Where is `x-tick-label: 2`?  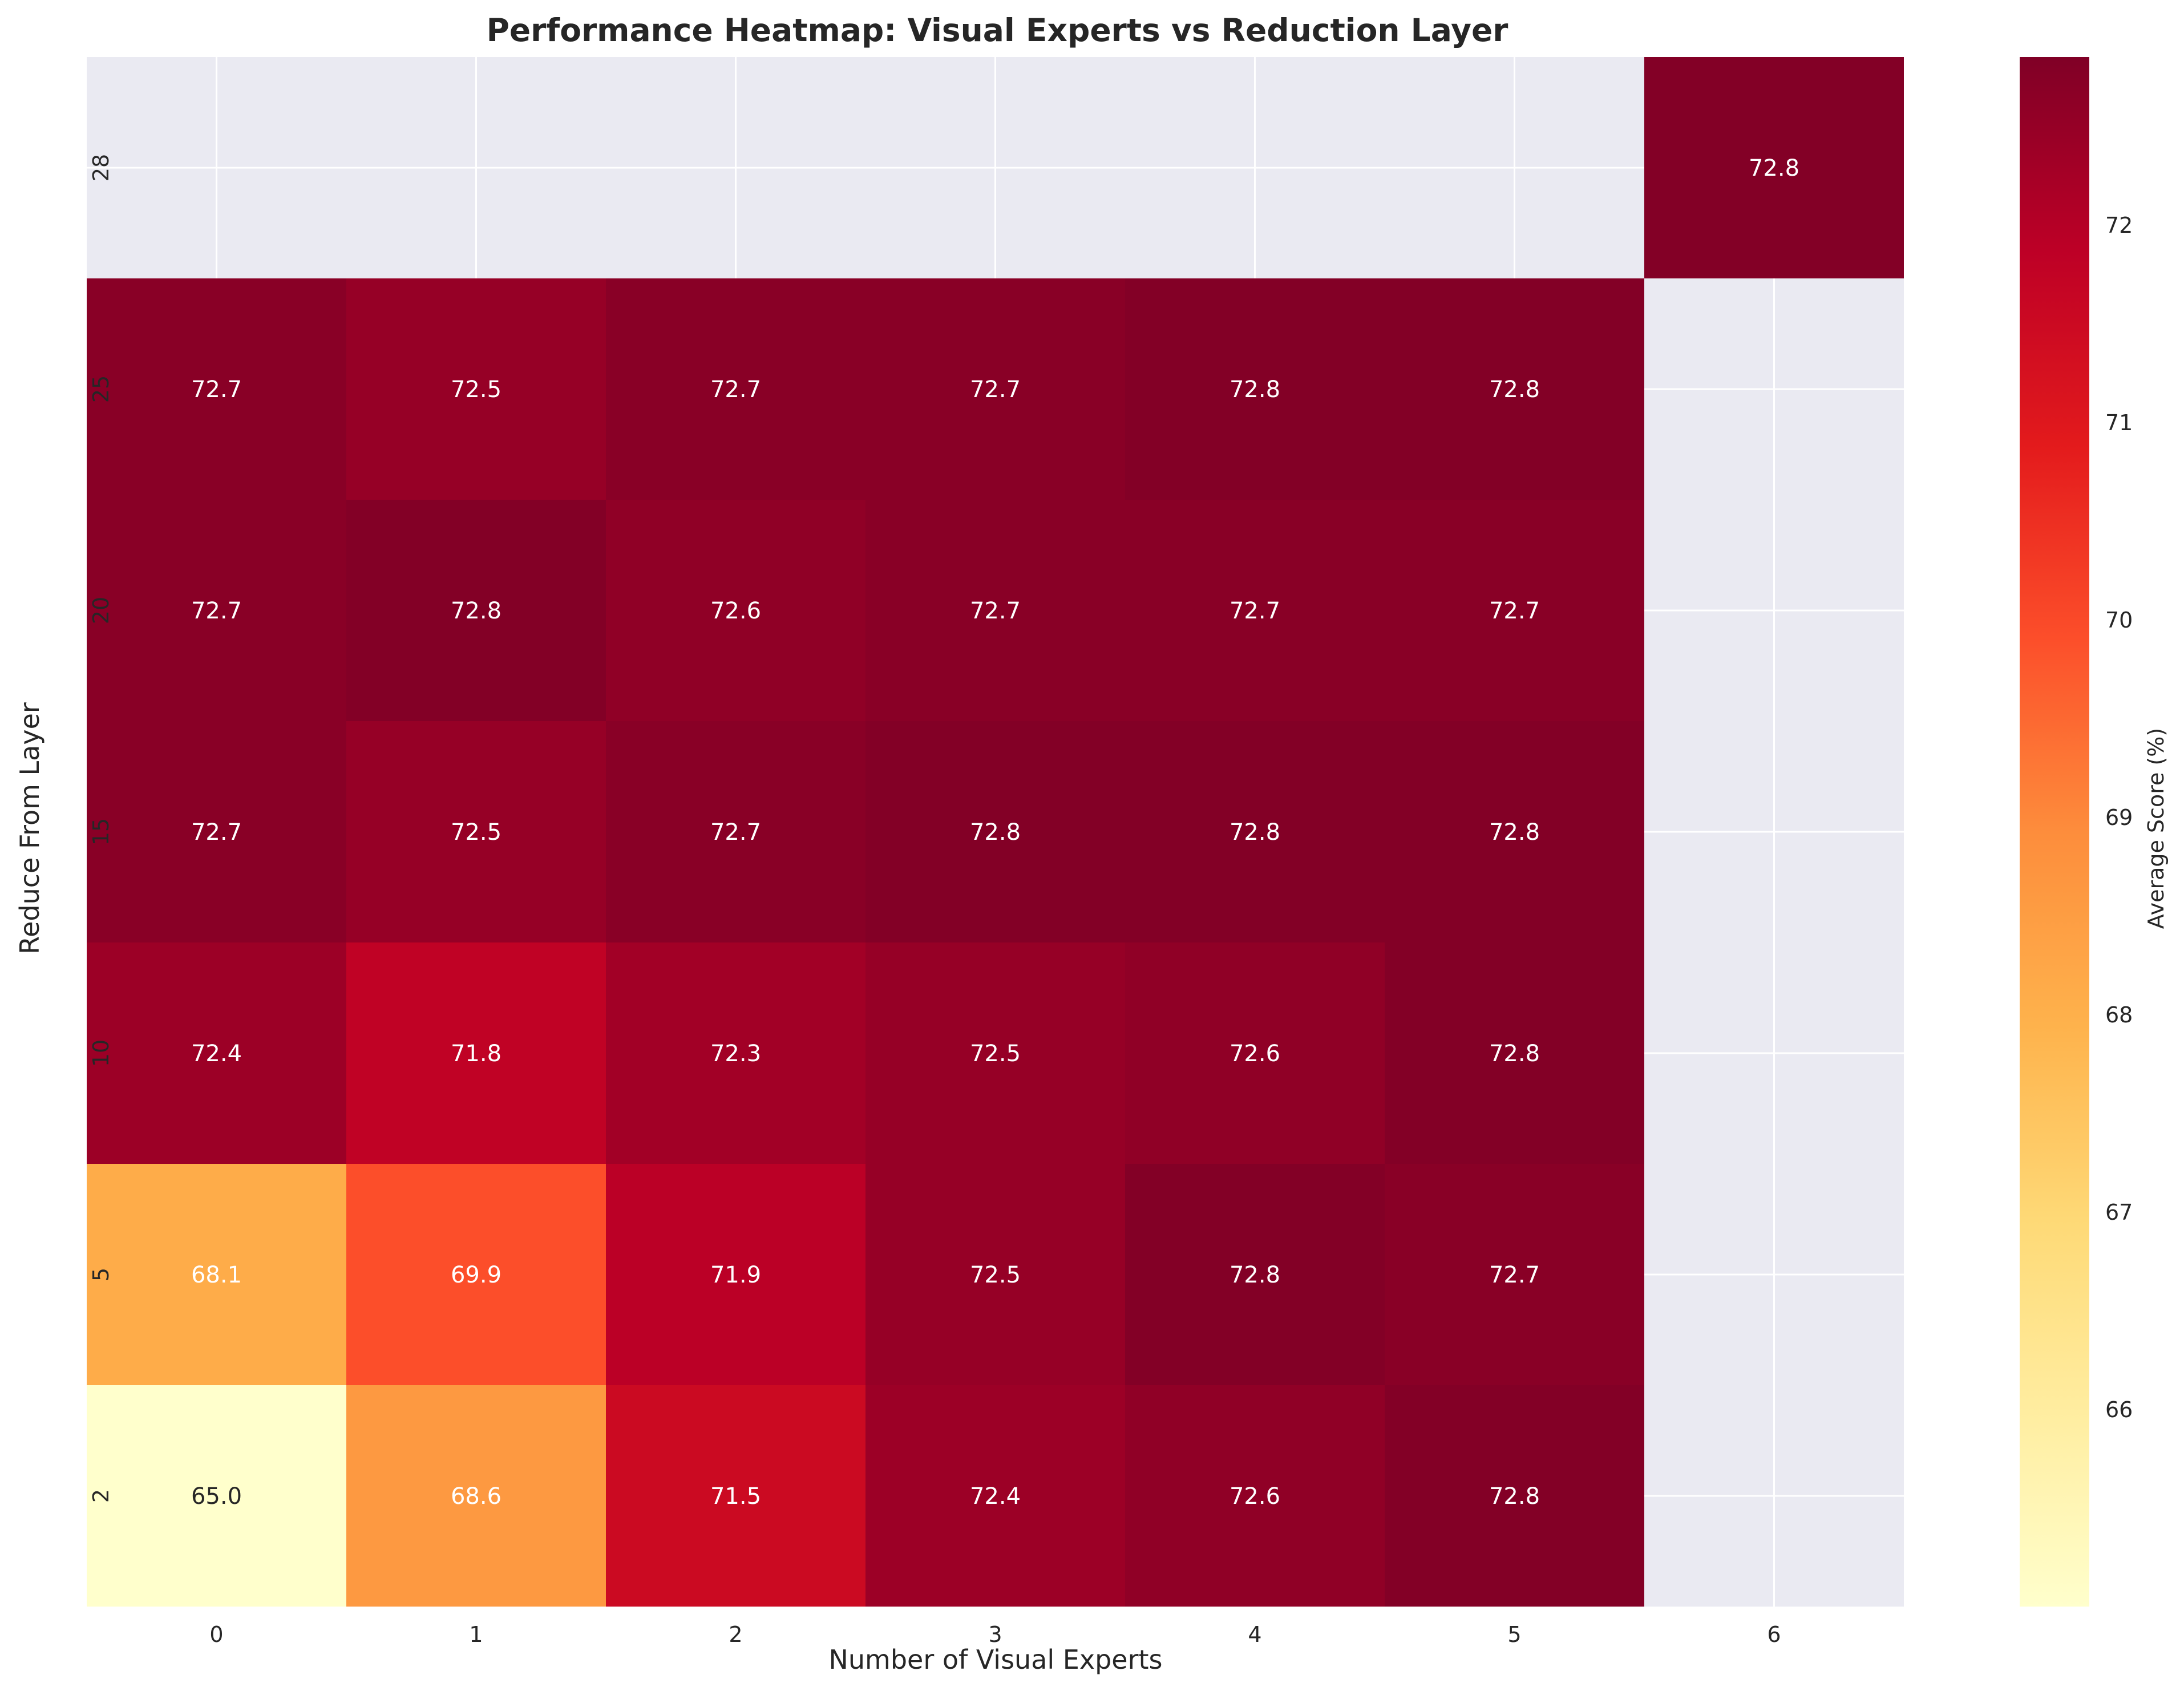 x-tick-label: 2 is located at coordinates (735, 1634).